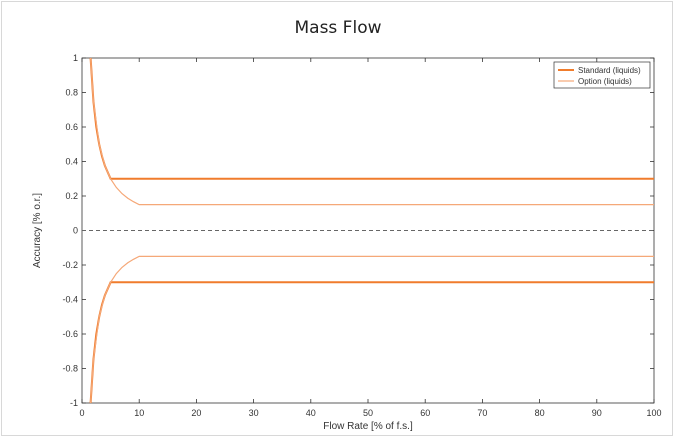 This screenshot has height=439, width=676. Describe the element at coordinates (597, 413) in the screenshot. I see `x-tick-label: 90` at that location.